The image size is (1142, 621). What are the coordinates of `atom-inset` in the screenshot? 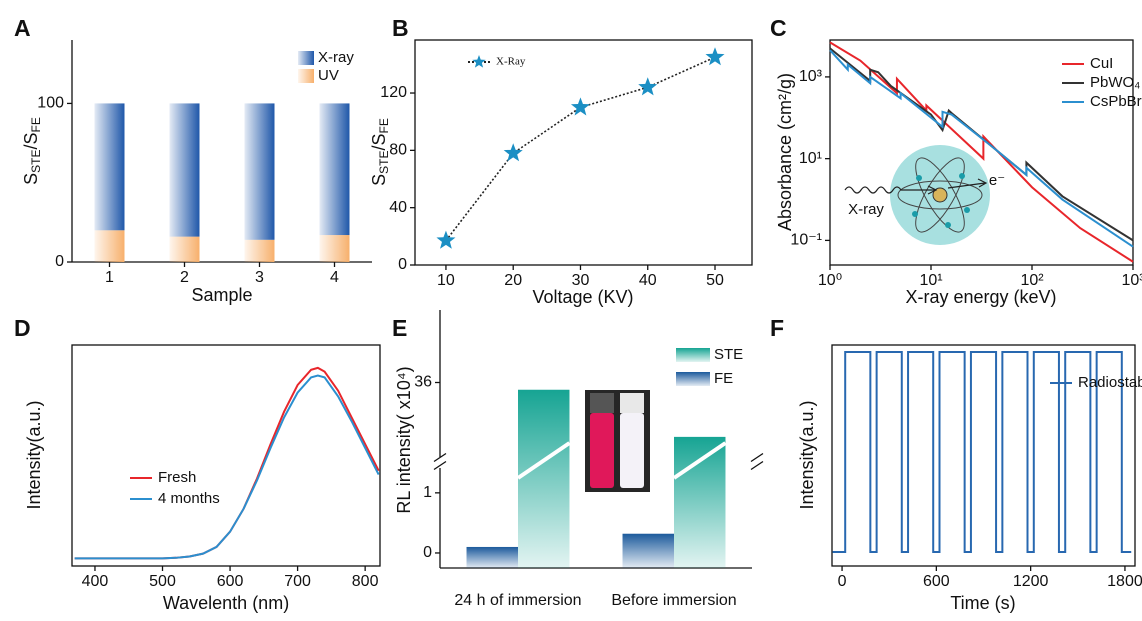 It's located at (917, 195).